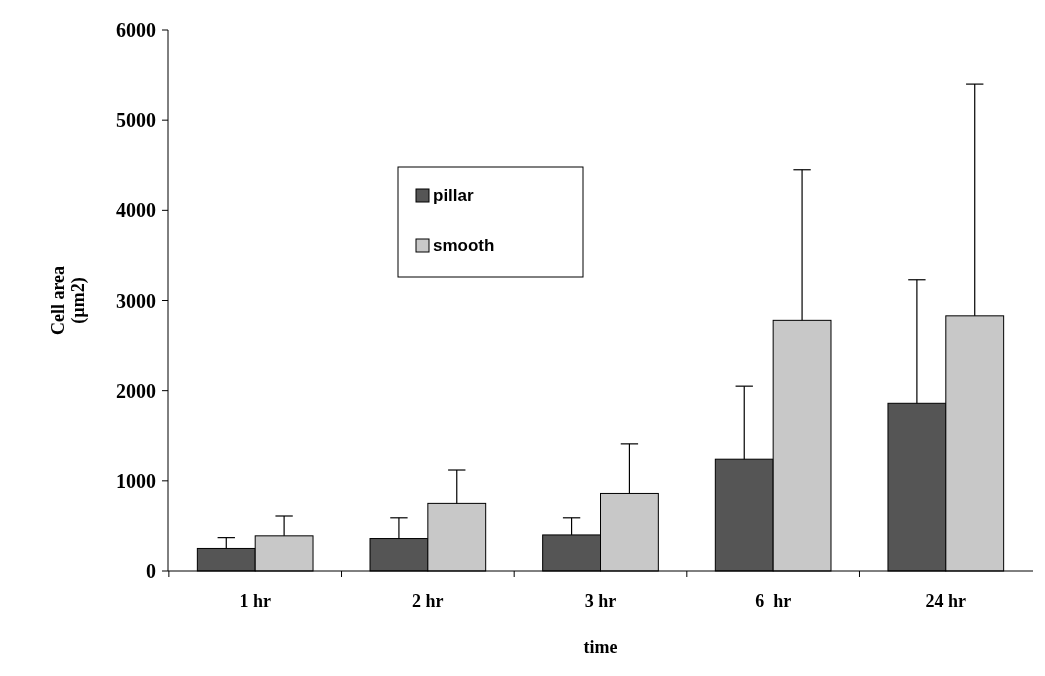 The width and height of the screenshot is (1045, 676). I want to click on x-tick-label: 2 hr, so click(428, 601).